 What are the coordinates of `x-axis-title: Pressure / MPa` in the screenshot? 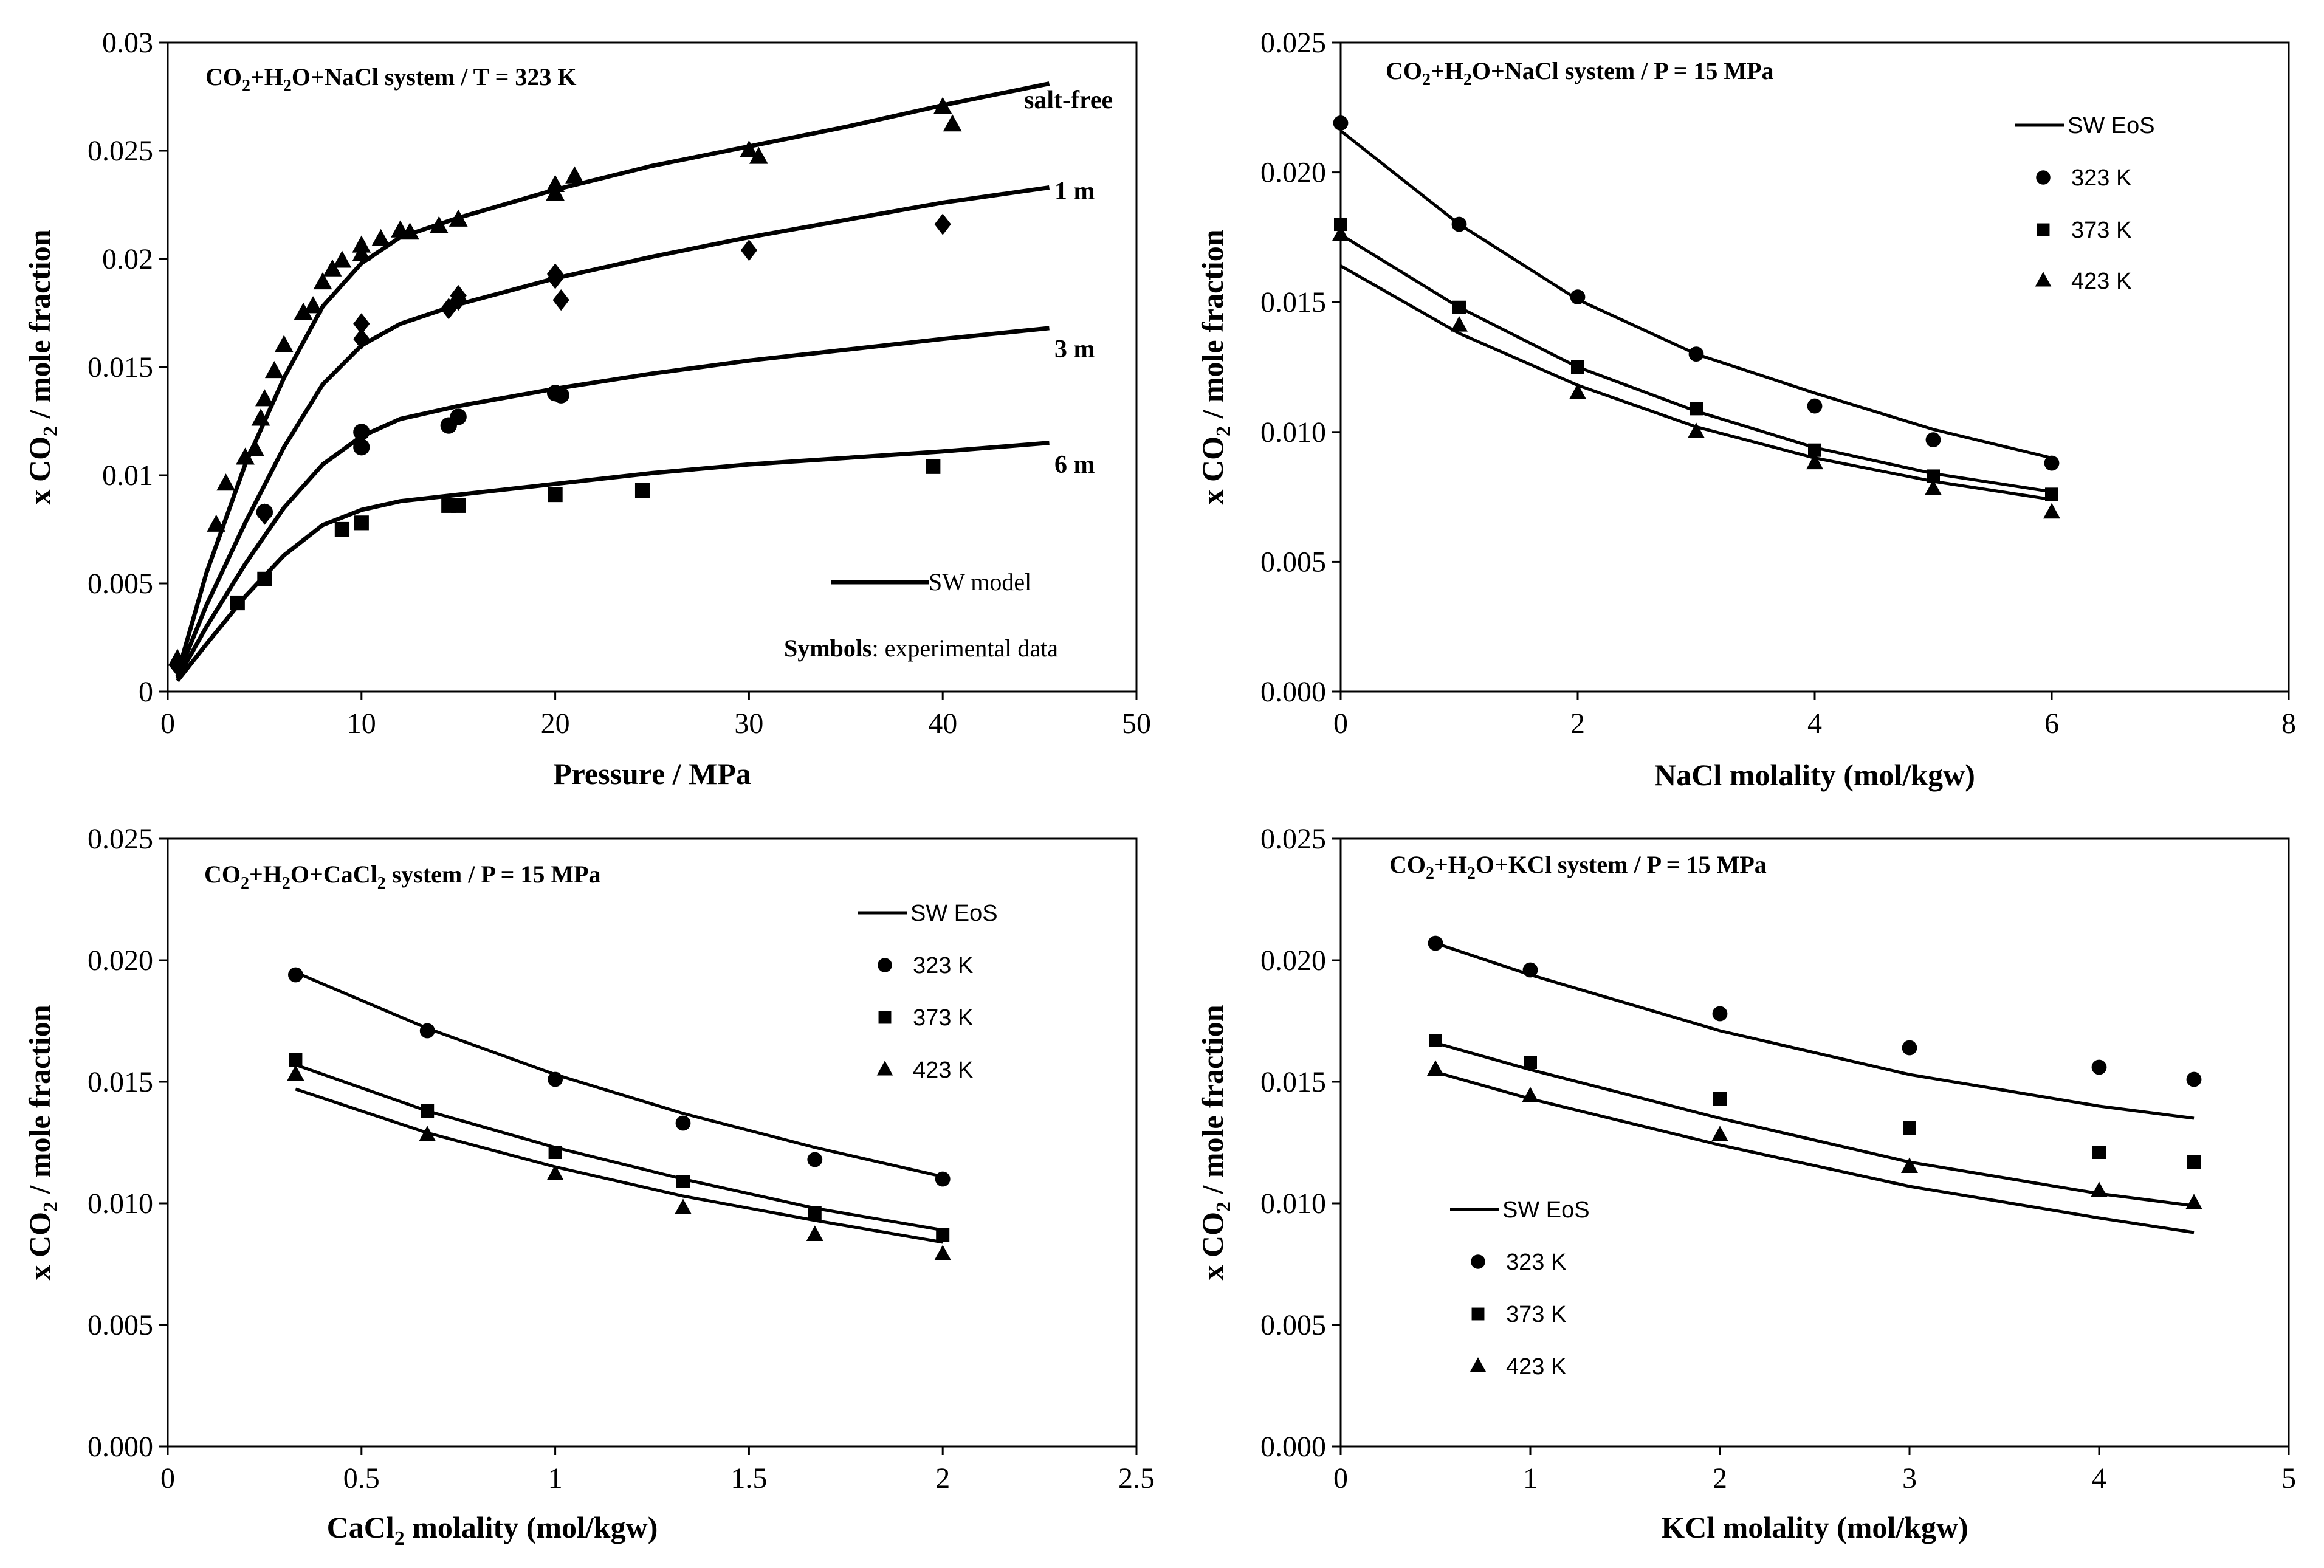 It's located at (652, 774).